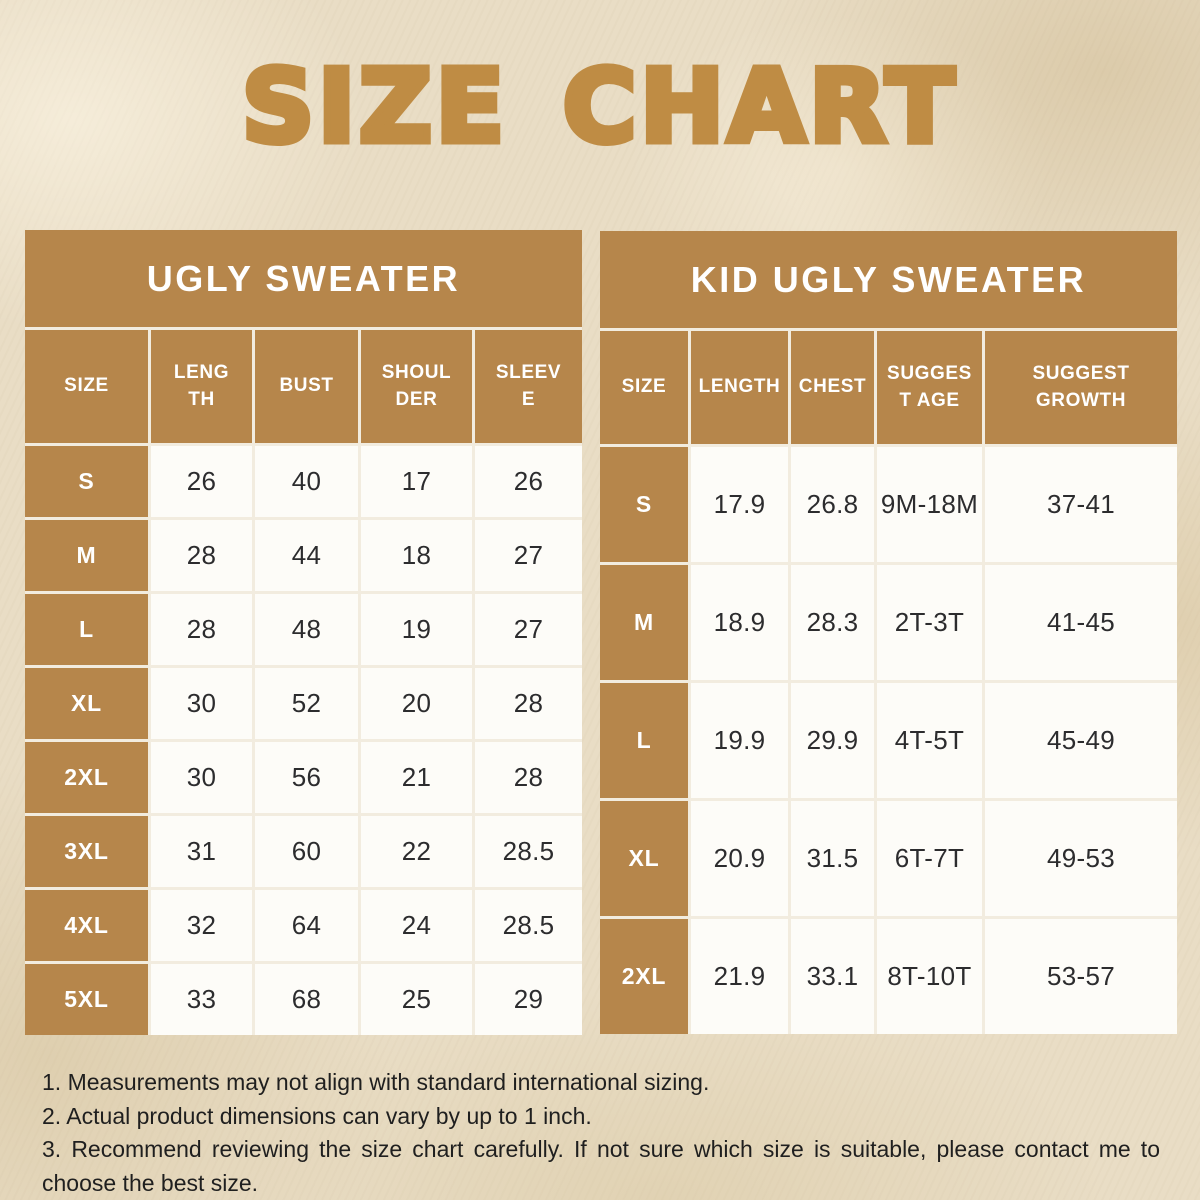 This screenshot has width=1200, height=1200. I want to click on data-cell: 8T-10T, so click(929, 976).